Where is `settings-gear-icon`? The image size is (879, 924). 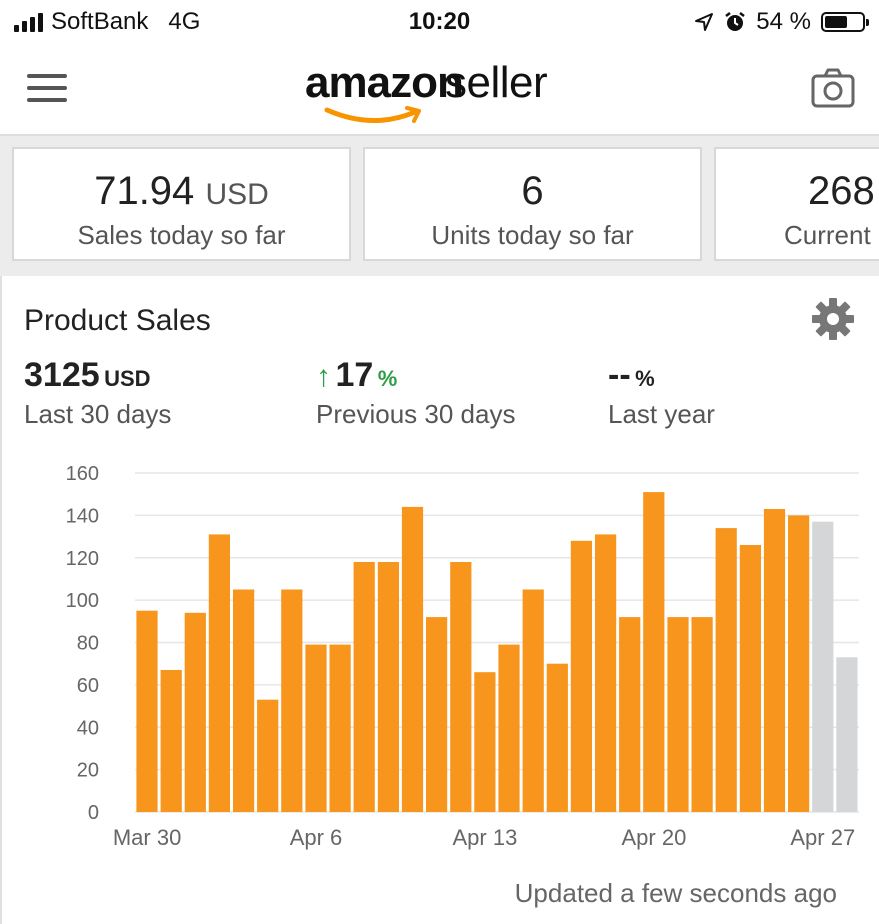 settings-gear-icon is located at coordinates (833, 319).